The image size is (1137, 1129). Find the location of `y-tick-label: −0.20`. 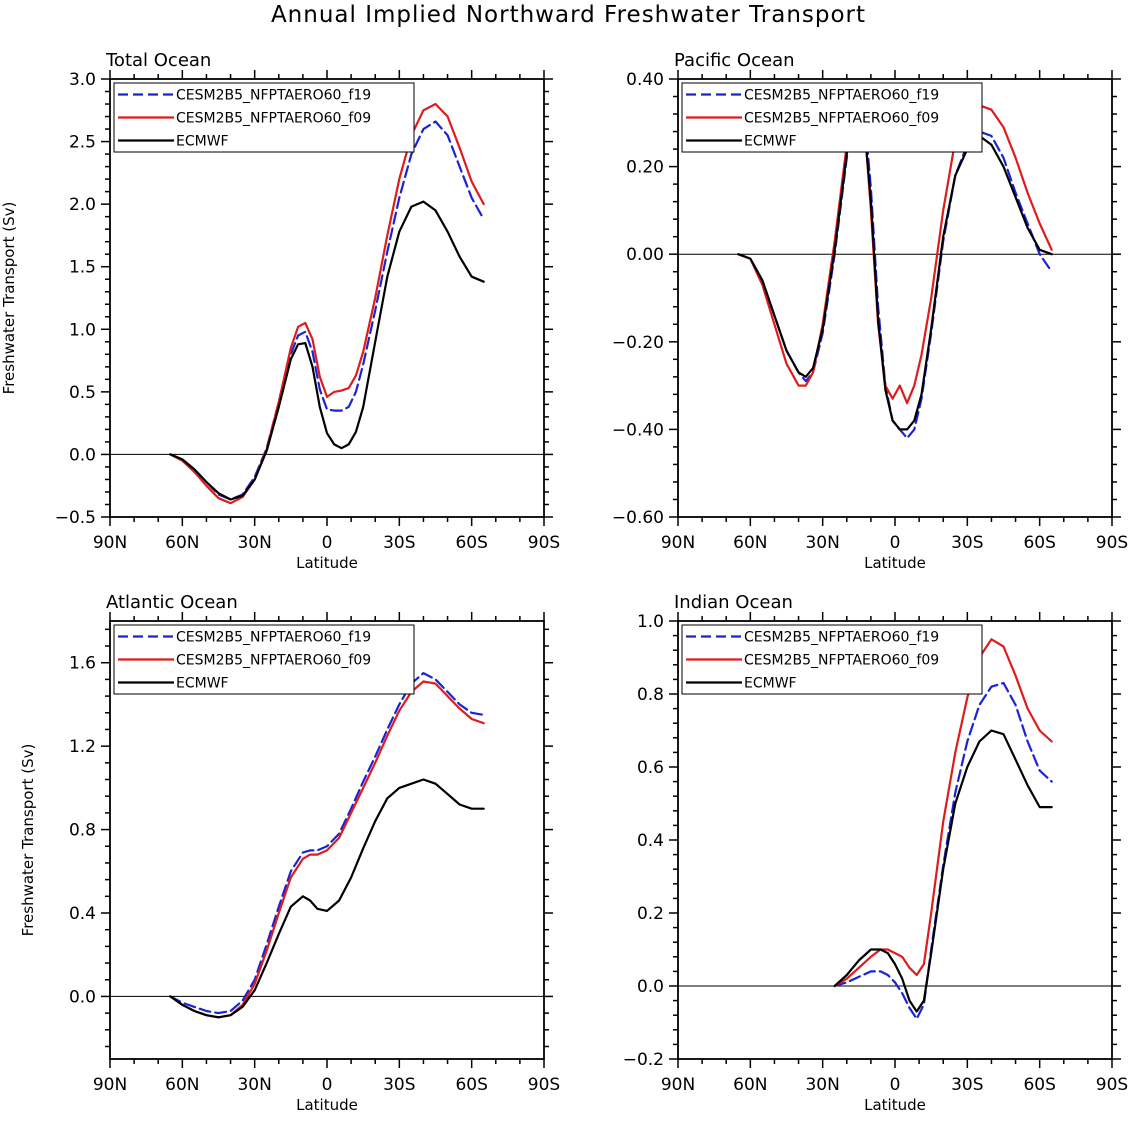

y-tick-label: −0.20 is located at coordinates (638, 343).